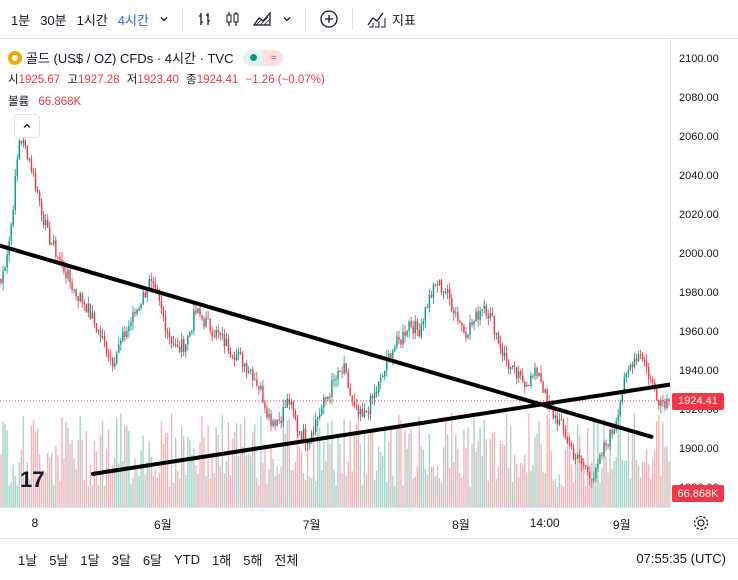 The width and height of the screenshot is (738, 580). What do you see at coordinates (130, 58) in the screenshot?
I see `symbol-title: 골드 (US$ / OZ) CFDs · 4시간 · TVC` at bounding box center [130, 58].